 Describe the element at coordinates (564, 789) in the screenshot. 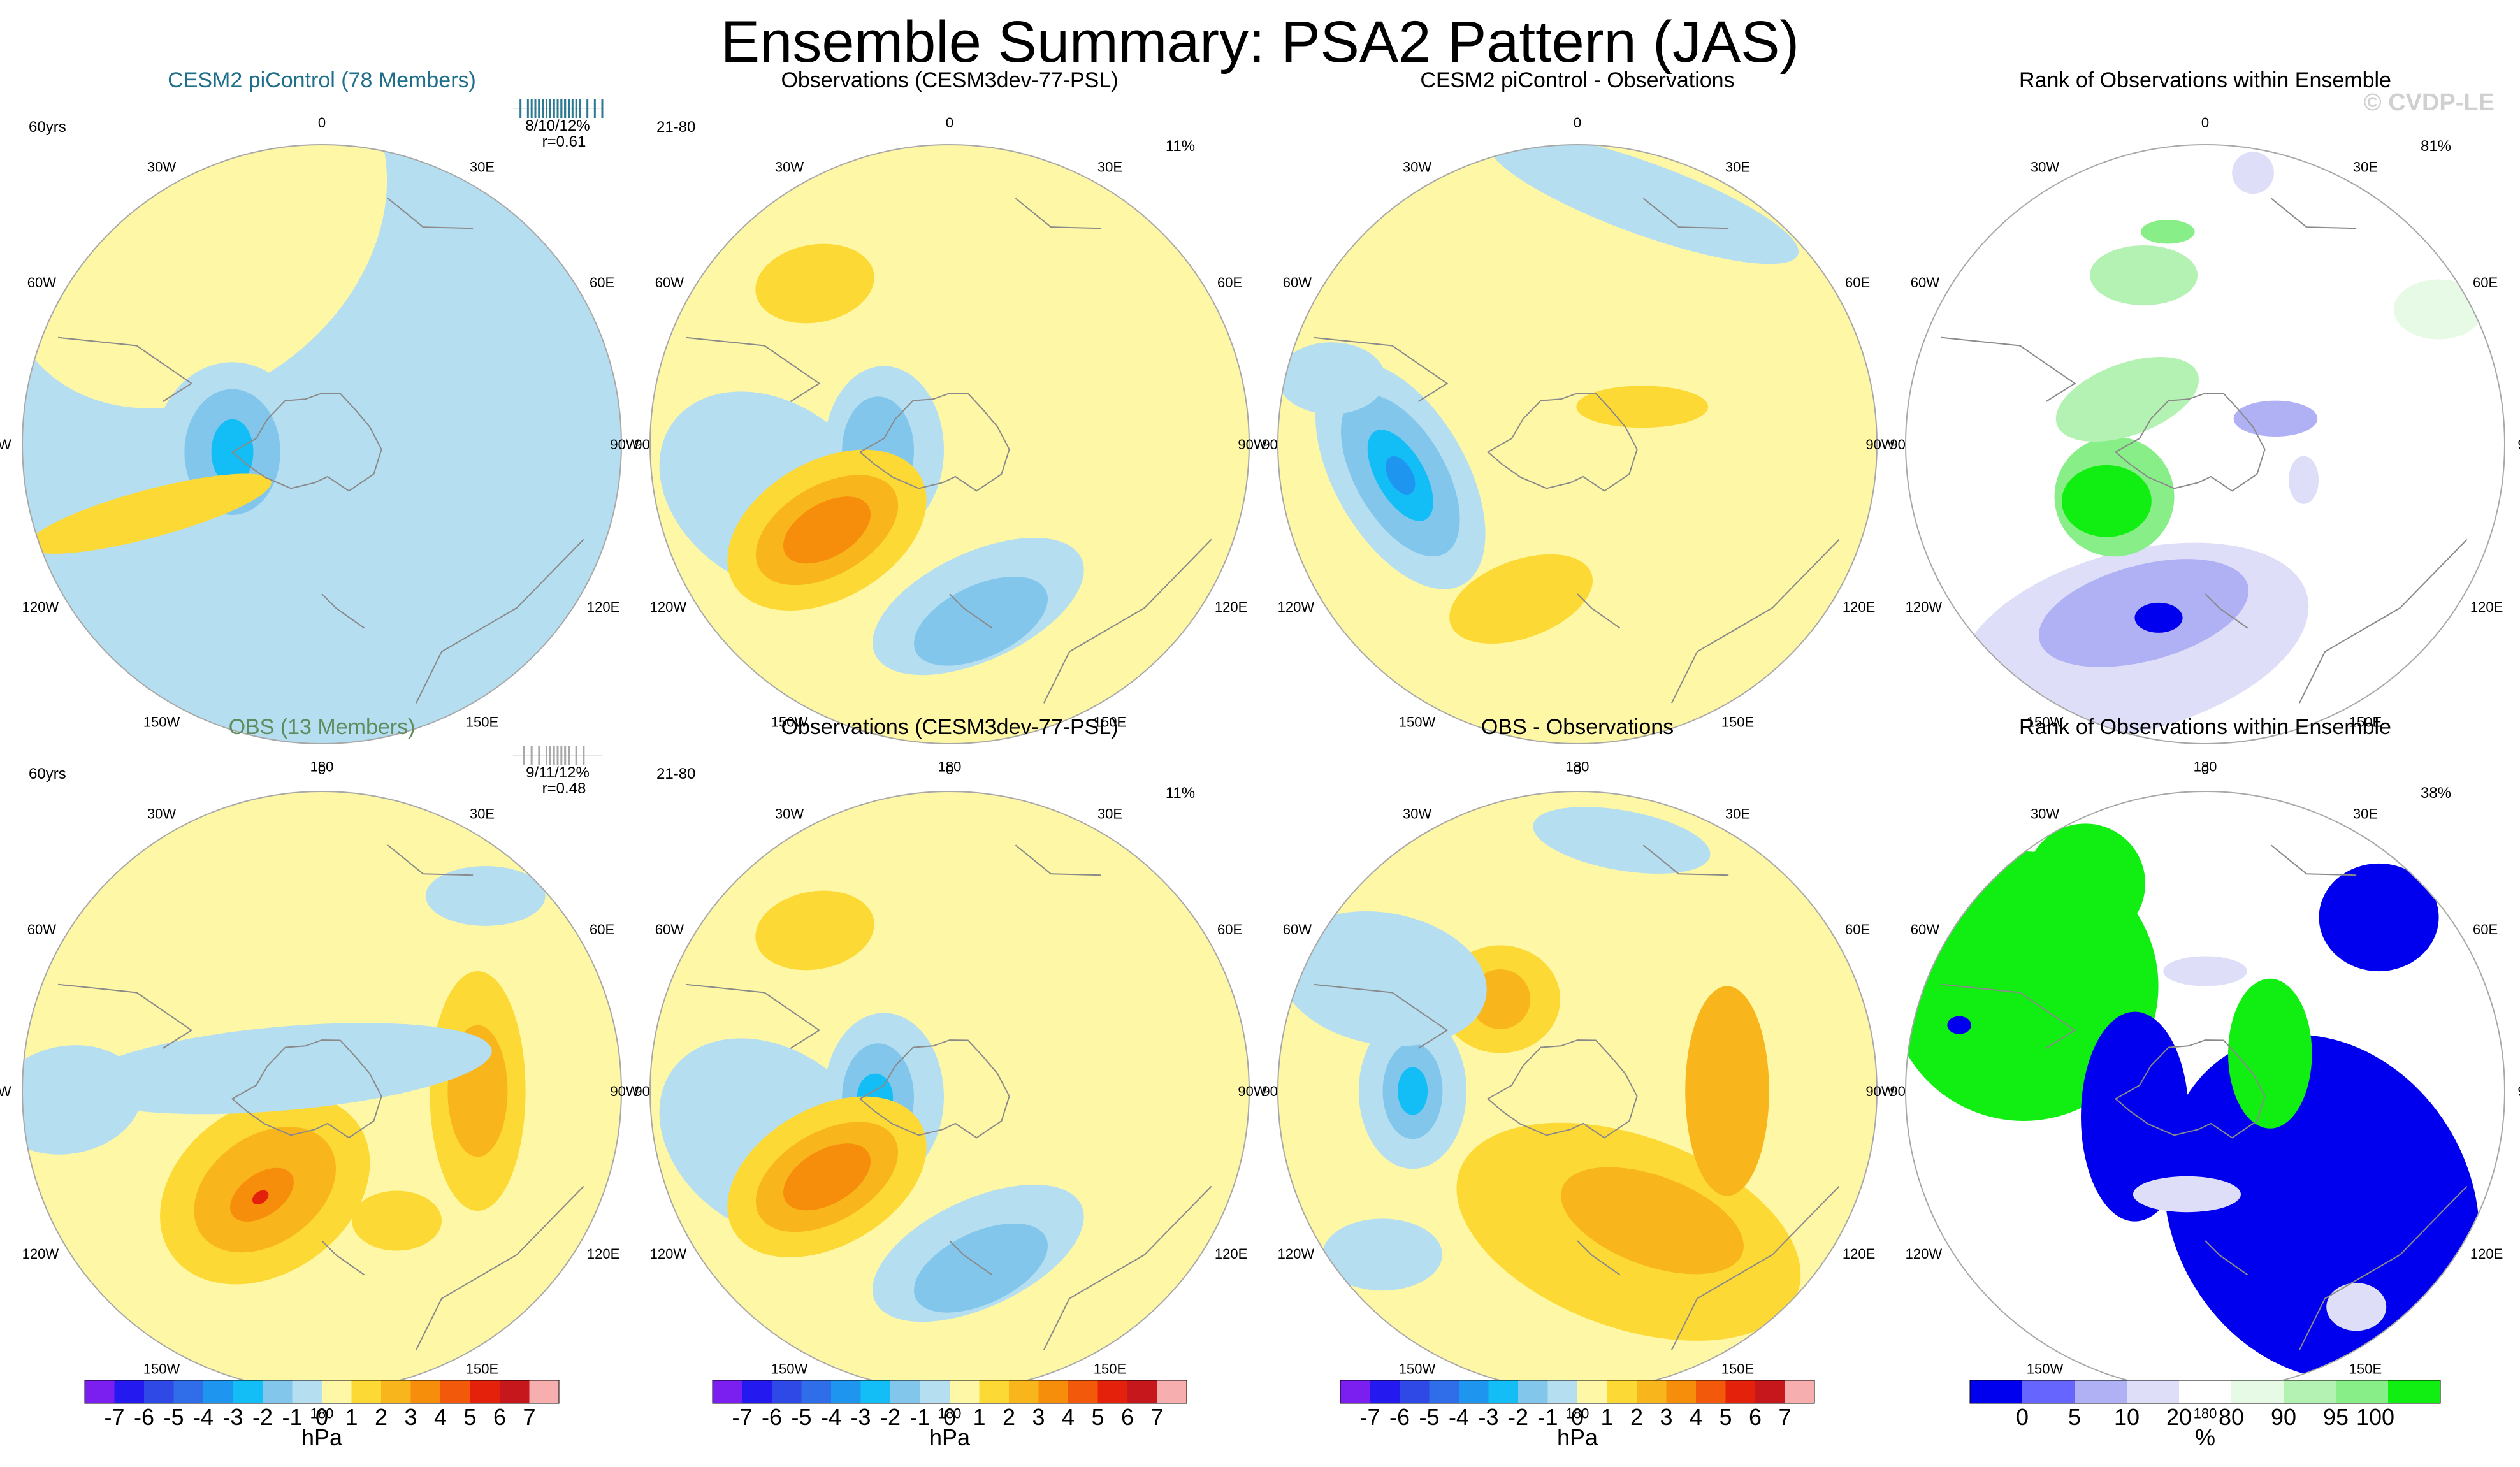

I see `correlation-label: r=0.48` at that location.